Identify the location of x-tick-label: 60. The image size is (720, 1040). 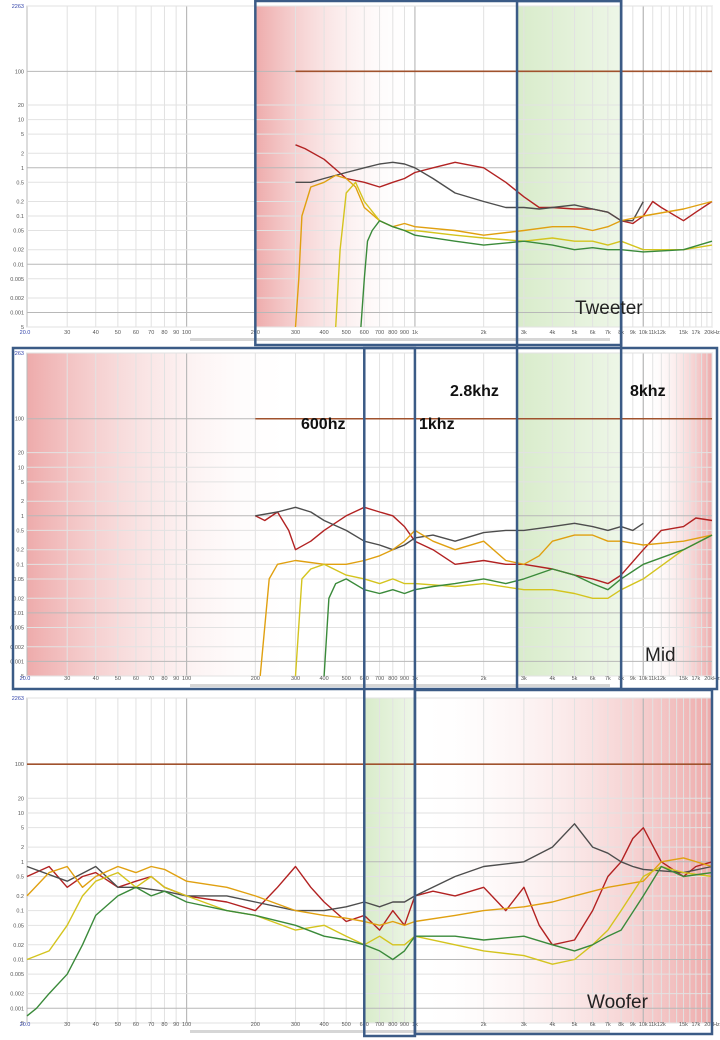
(136, 679).